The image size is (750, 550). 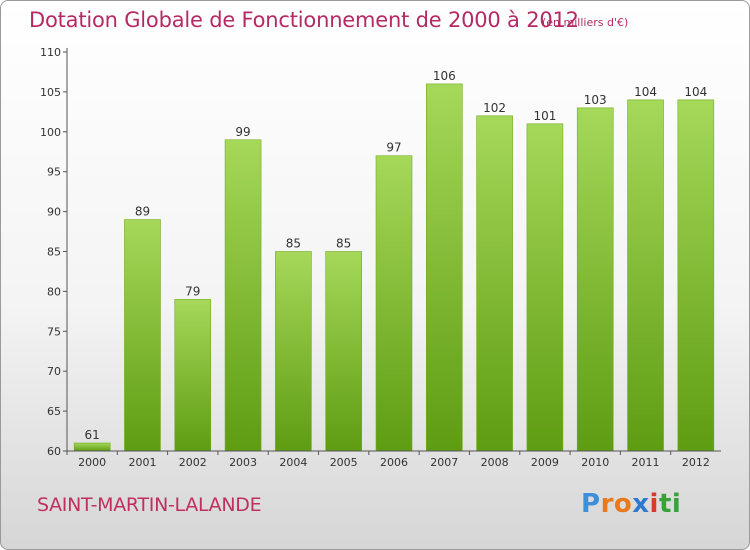 I want to click on x-tick-label-2011: 2011, so click(x=646, y=462).